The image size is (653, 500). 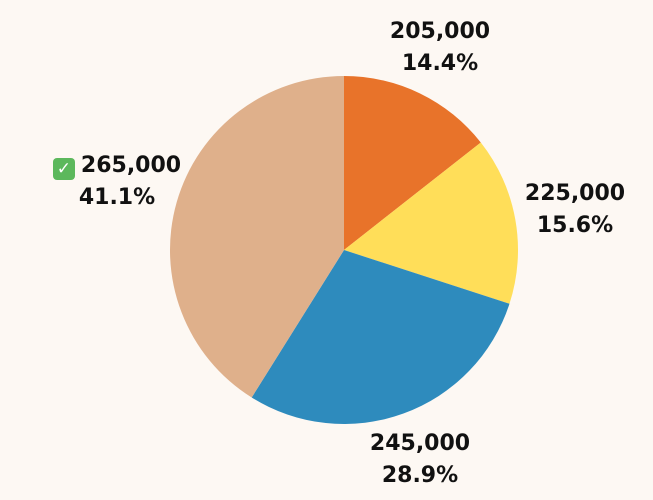 I want to click on slice-label-245000: 245,000 28.9%, so click(x=420, y=460).